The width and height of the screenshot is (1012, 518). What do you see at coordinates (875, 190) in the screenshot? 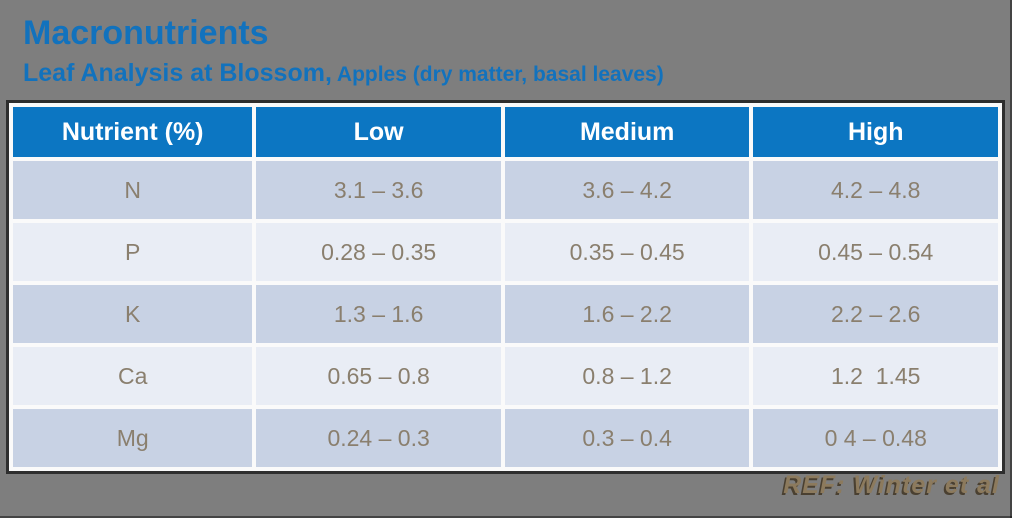
I see `high-cell: 4.2 – 4.8` at bounding box center [875, 190].